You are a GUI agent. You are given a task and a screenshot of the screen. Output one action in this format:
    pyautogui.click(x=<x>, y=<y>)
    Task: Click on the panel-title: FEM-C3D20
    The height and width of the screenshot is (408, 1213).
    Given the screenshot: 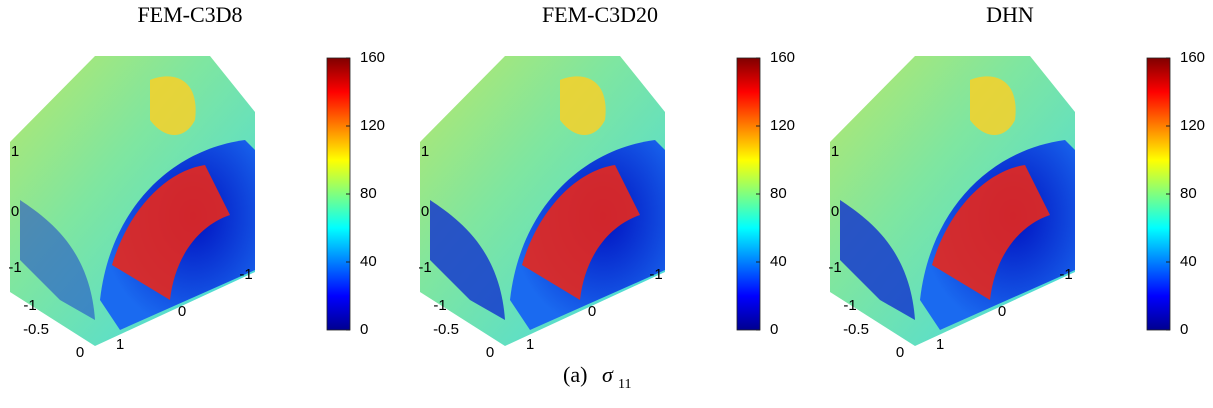 What is the action you would take?
    pyautogui.click(x=600, y=14)
    